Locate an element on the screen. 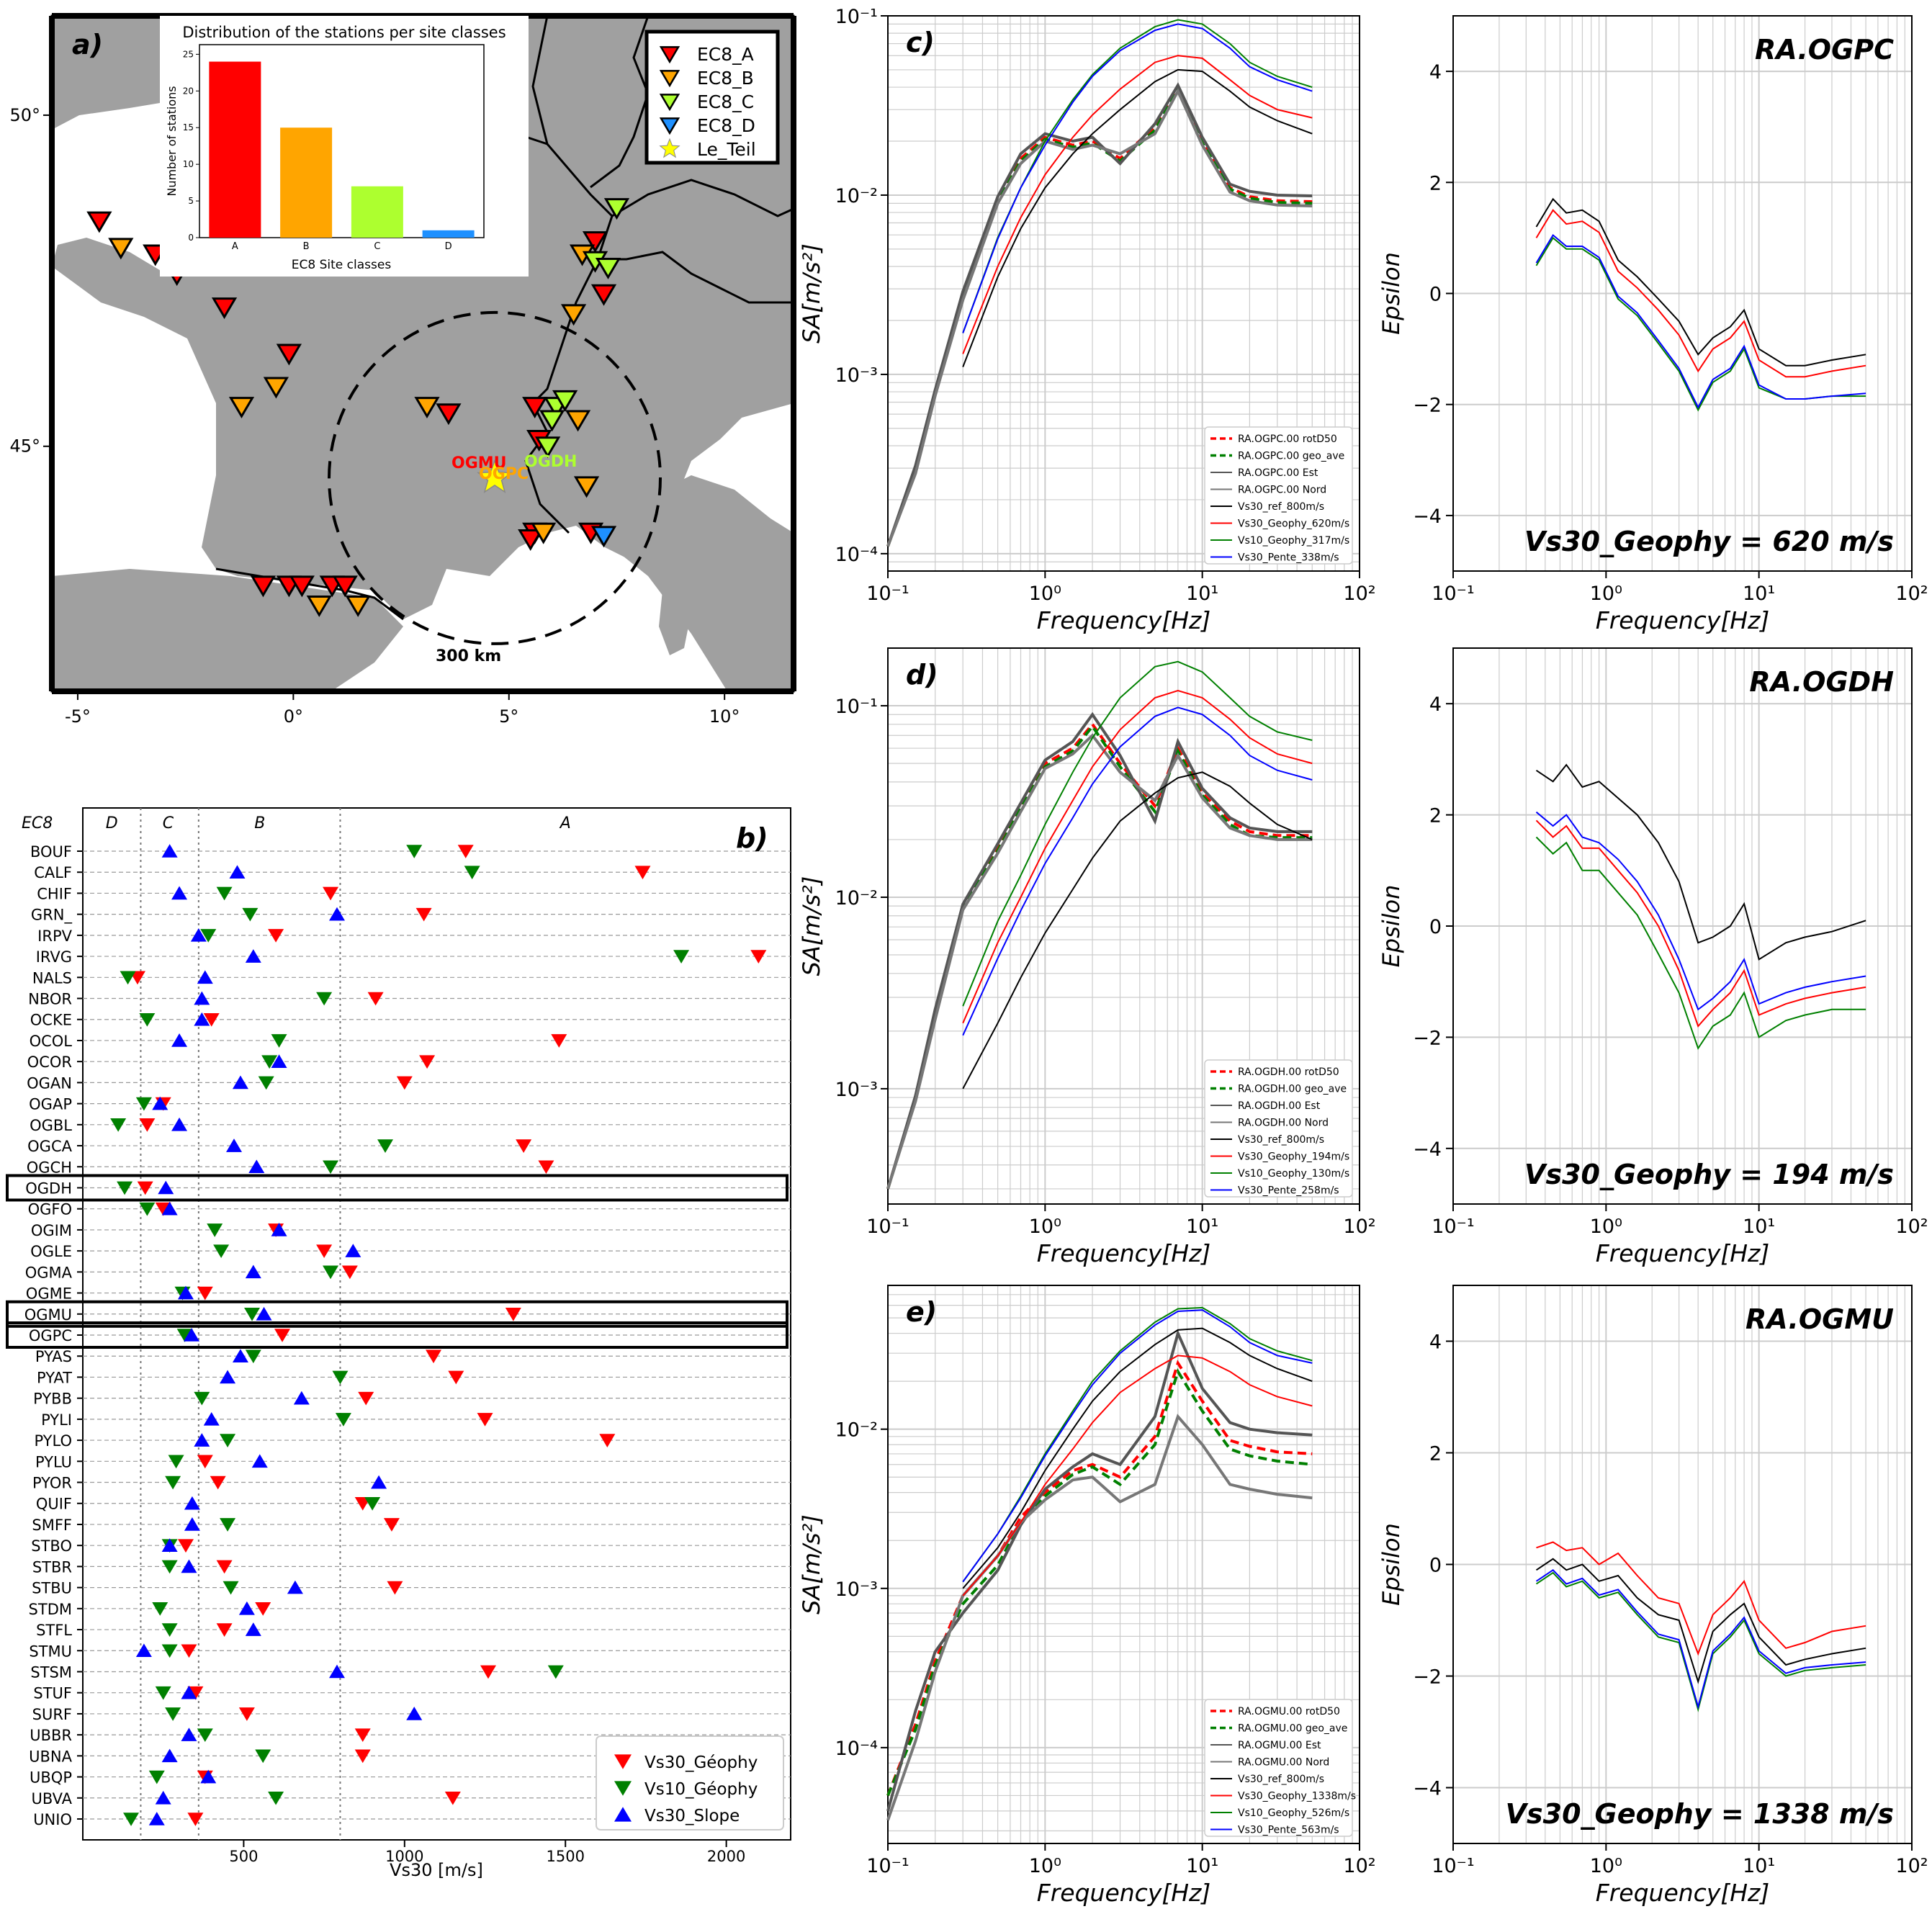 The image size is (1932, 1909). inset-ytick-label: 25 is located at coordinates (188, 54).